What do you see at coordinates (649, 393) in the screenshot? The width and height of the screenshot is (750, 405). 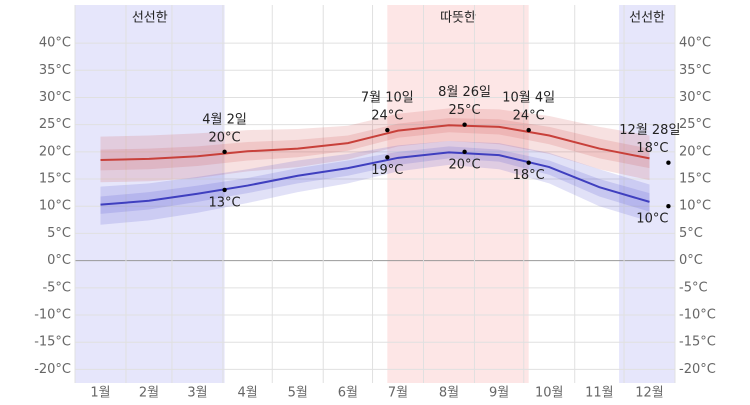 I see `x-tick-label: 12월` at bounding box center [649, 393].